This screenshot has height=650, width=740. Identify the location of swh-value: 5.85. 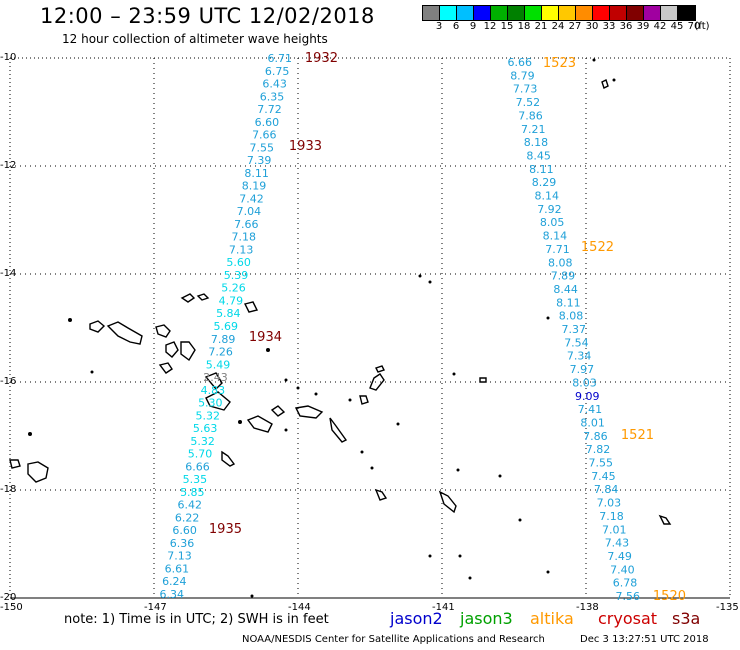
(192, 492).